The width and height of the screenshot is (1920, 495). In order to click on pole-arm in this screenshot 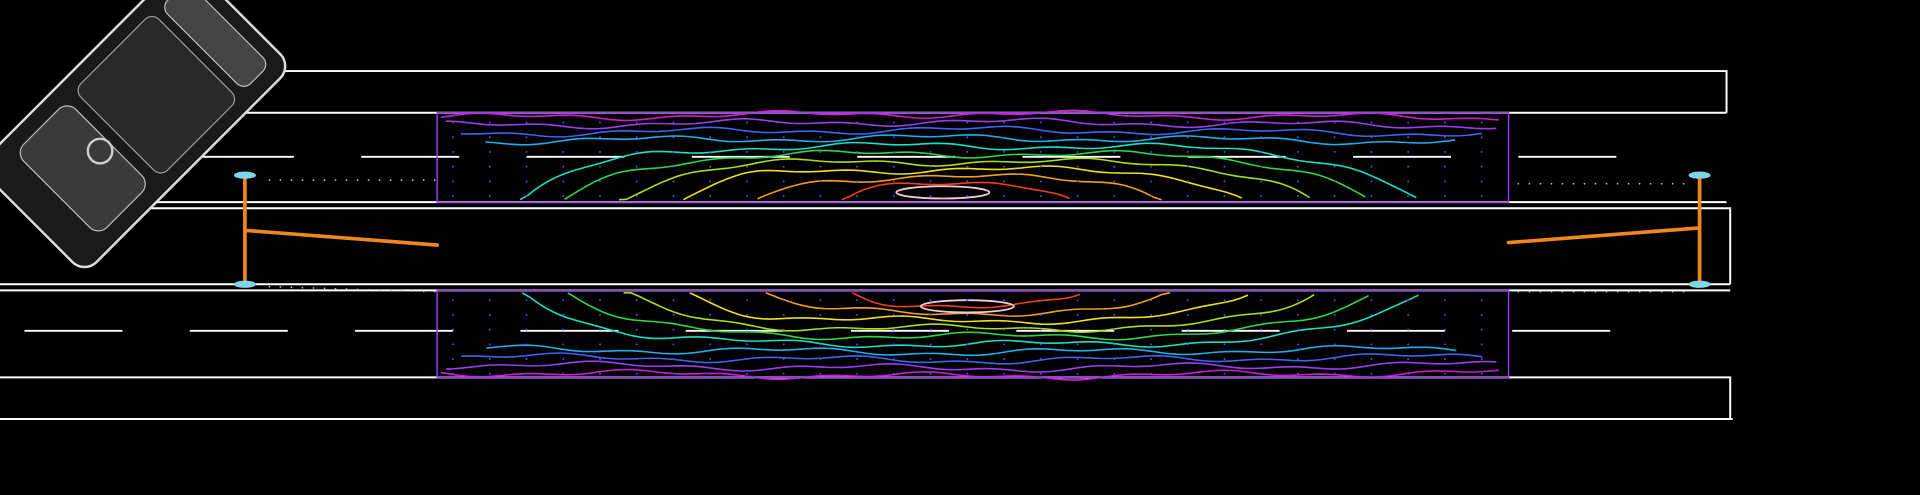, I will do `click(341, 230)`.